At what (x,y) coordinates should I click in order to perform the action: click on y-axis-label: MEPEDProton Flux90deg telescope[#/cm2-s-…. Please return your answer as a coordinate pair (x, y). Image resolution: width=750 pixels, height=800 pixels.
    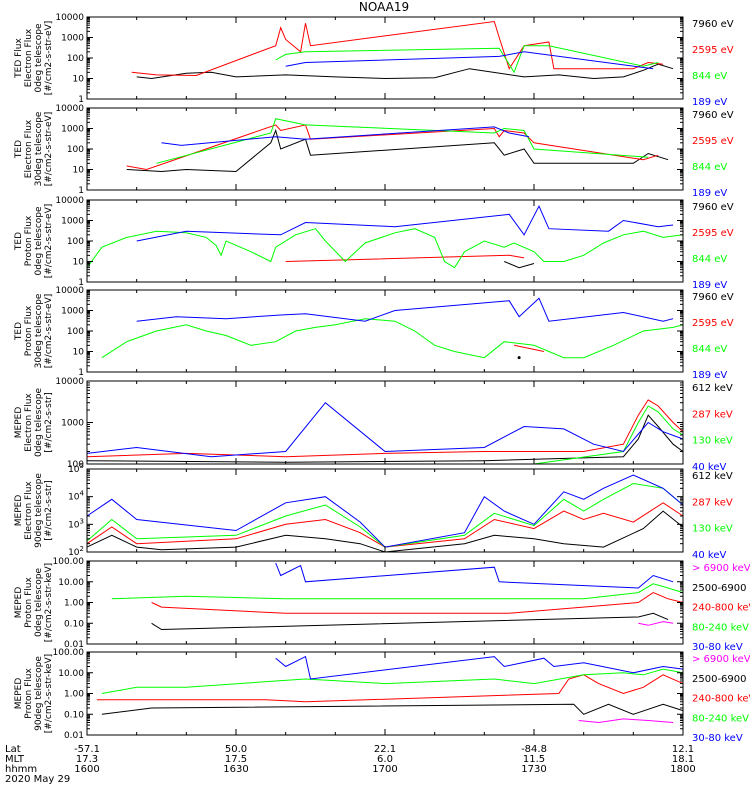
    Looking at the image, I should click on (34, 693).